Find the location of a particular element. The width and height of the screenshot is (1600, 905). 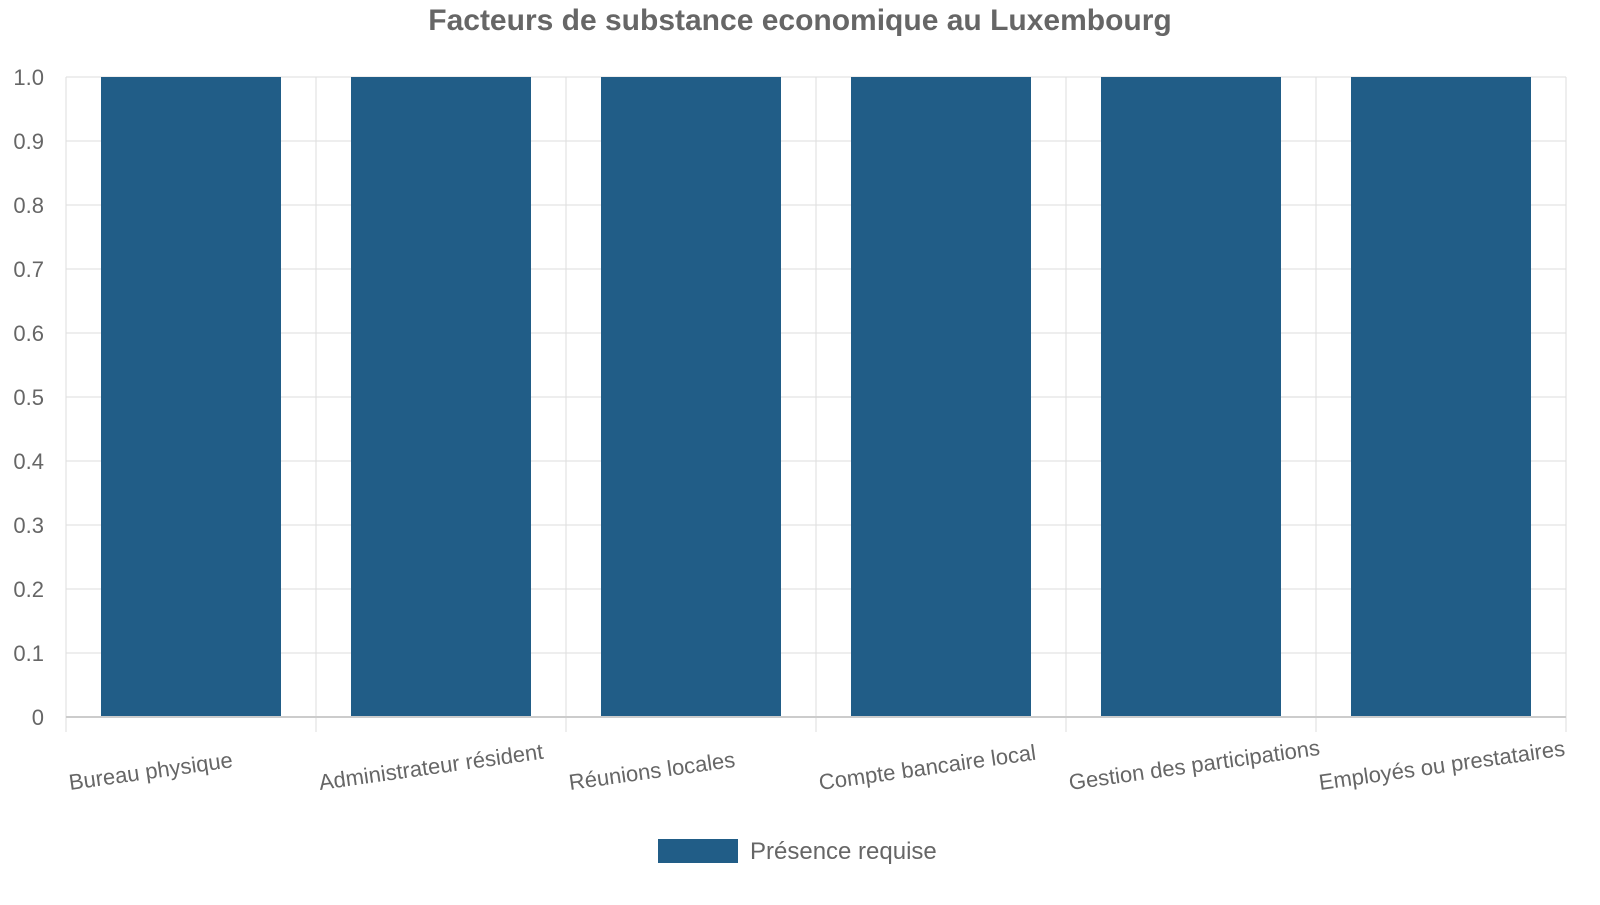

y-tick-label: 0.8 is located at coordinates (28, 205).